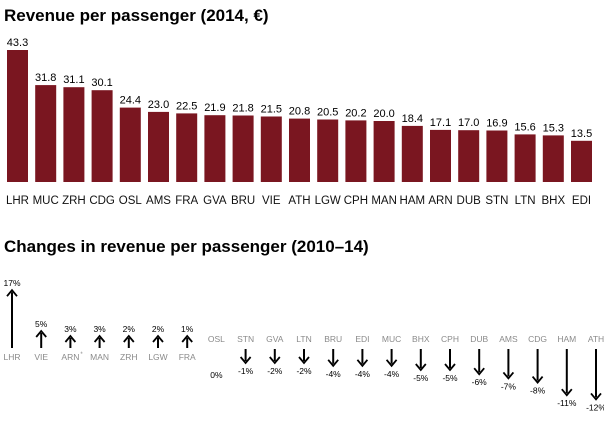 The image size is (604, 440). What do you see at coordinates (440, 201) in the screenshot?
I see `revenue-category-label: ARN` at bounding box center [440, 201].